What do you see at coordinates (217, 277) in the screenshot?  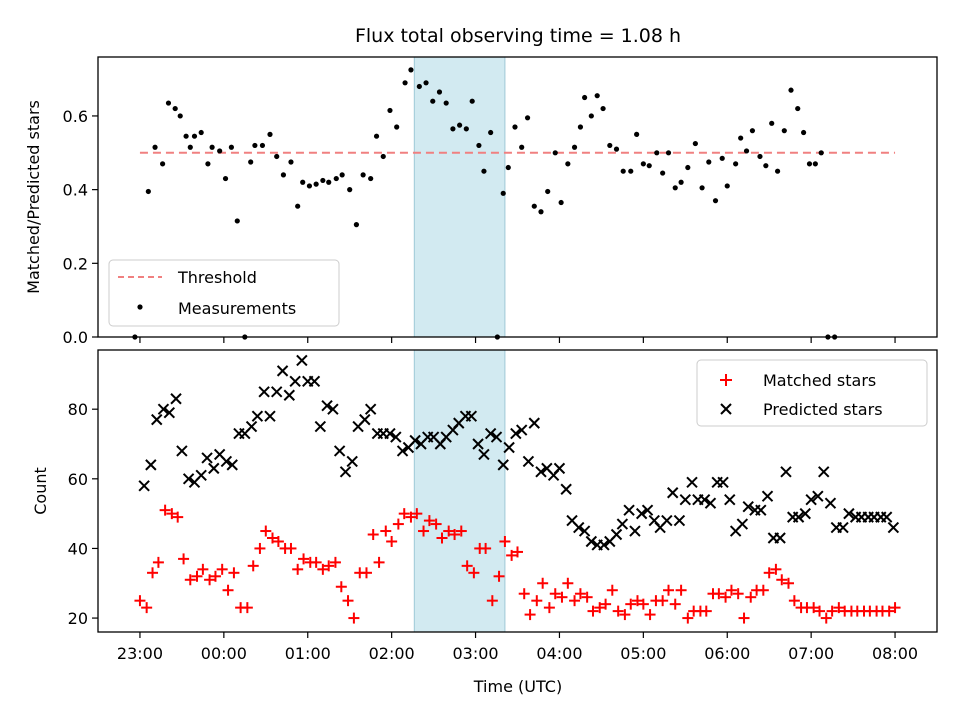 I see `legend-threshold-label: Threshold` at bounding box center [217, 277].